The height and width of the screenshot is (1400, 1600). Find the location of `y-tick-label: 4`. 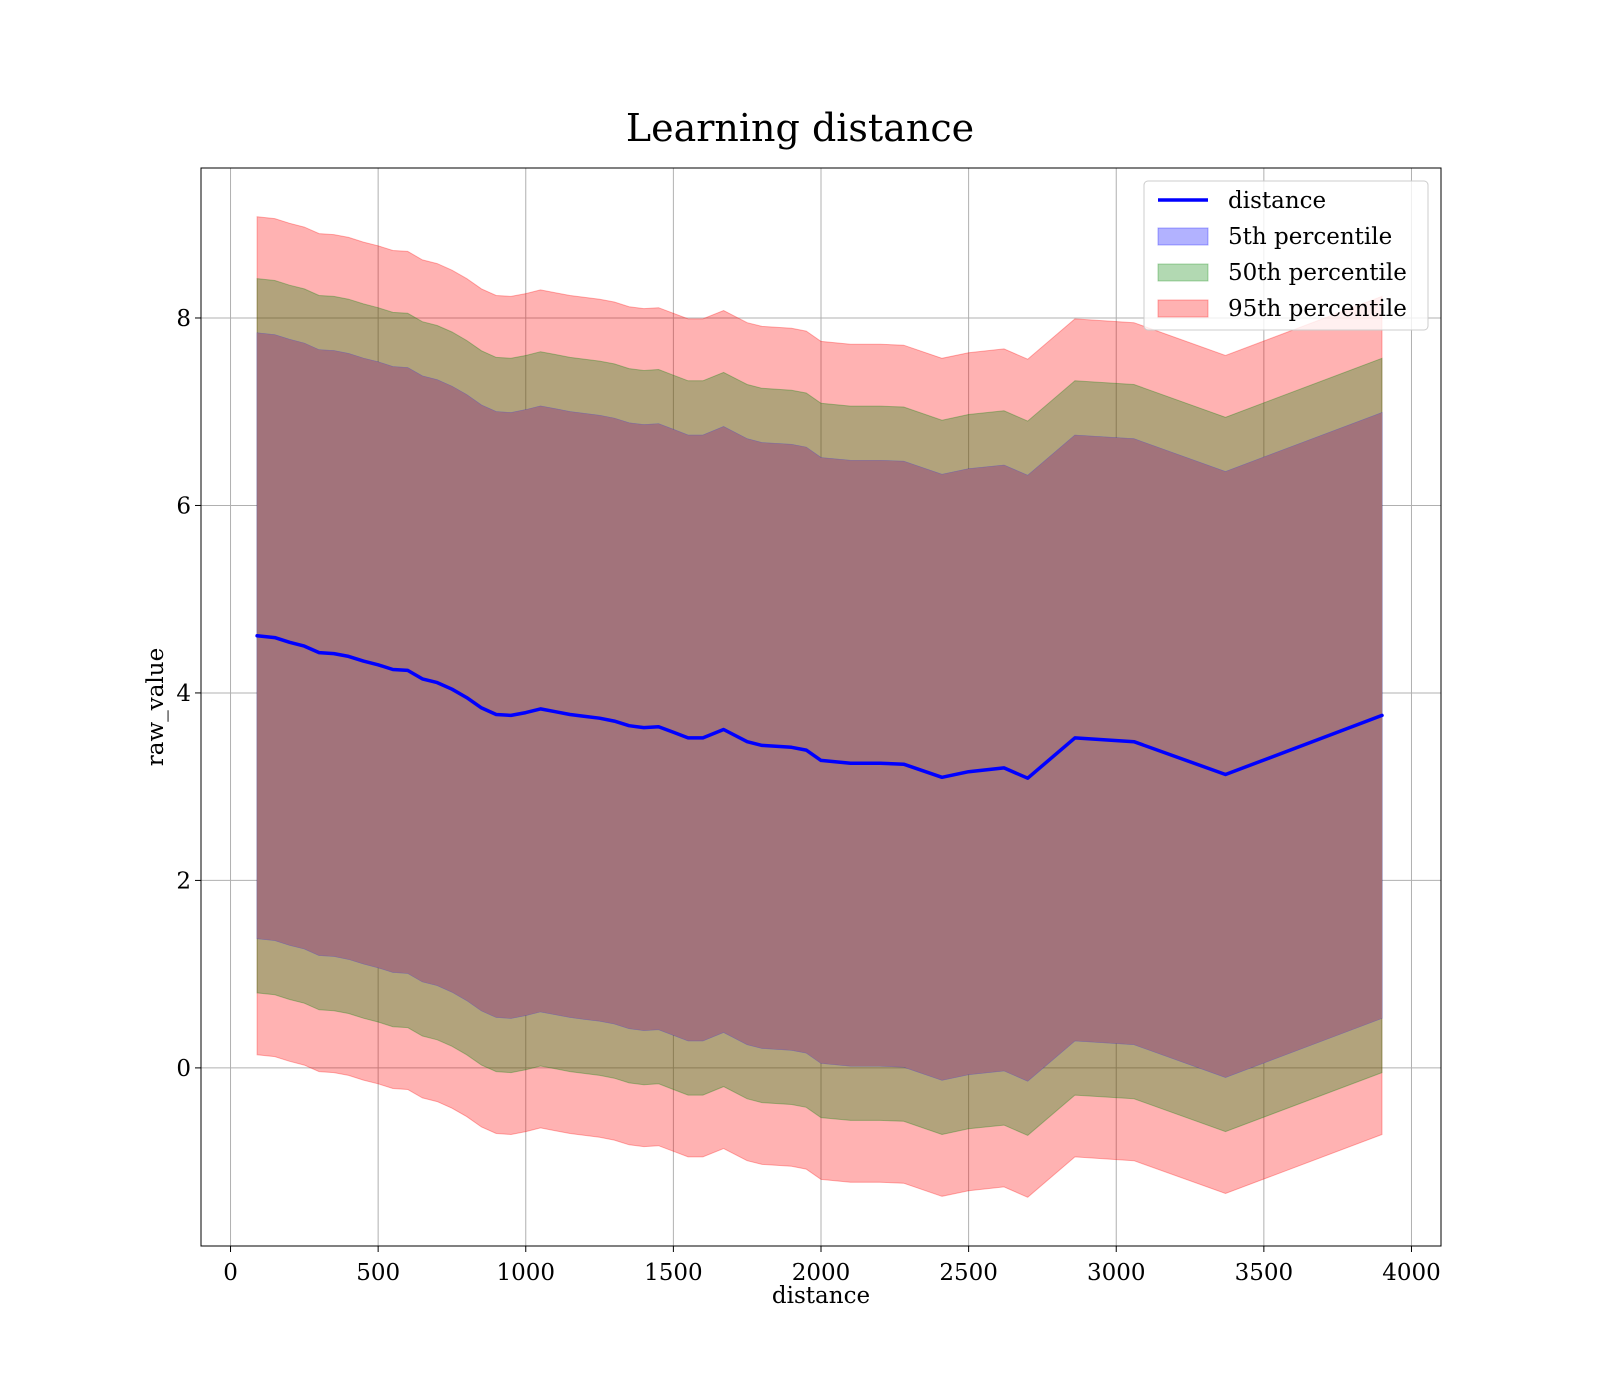

y-tick-label: 4 is located at coordinates (183, 694).